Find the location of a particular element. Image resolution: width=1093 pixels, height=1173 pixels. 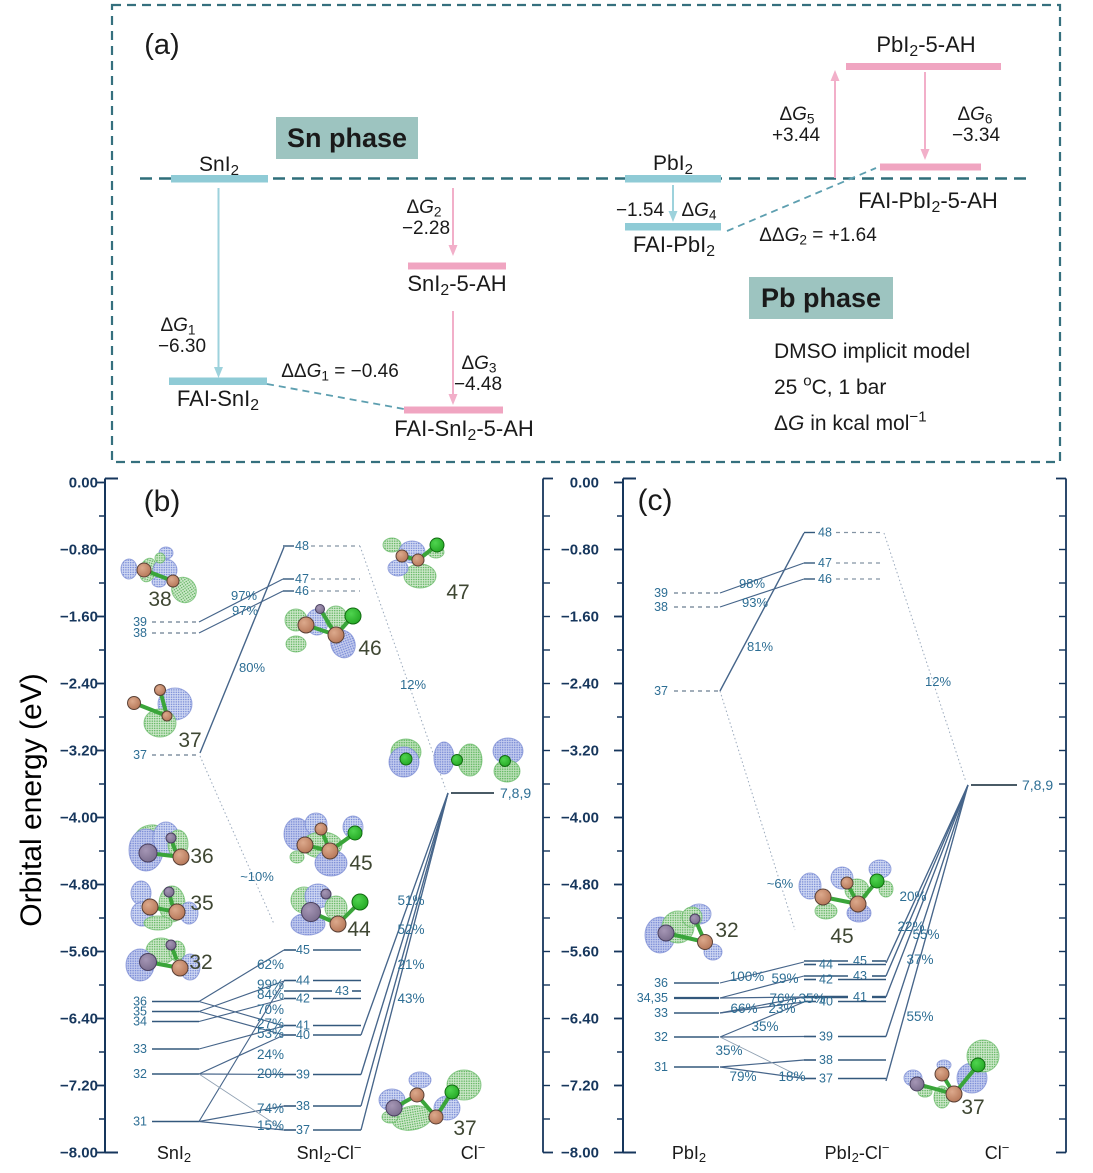

svg-text: 25 oC, 1 bar is located at coordinates (830, 386).